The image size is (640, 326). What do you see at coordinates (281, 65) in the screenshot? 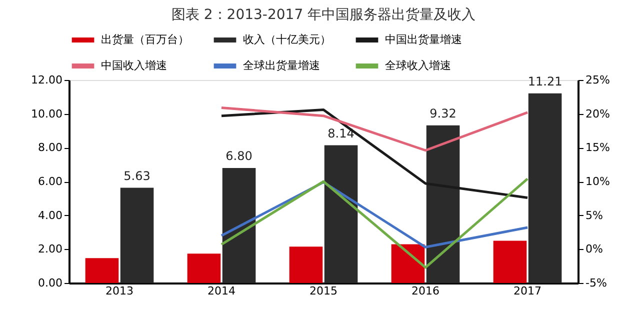
I see `legend-label: 全球出货量增速` at bounding box center [281, 65].